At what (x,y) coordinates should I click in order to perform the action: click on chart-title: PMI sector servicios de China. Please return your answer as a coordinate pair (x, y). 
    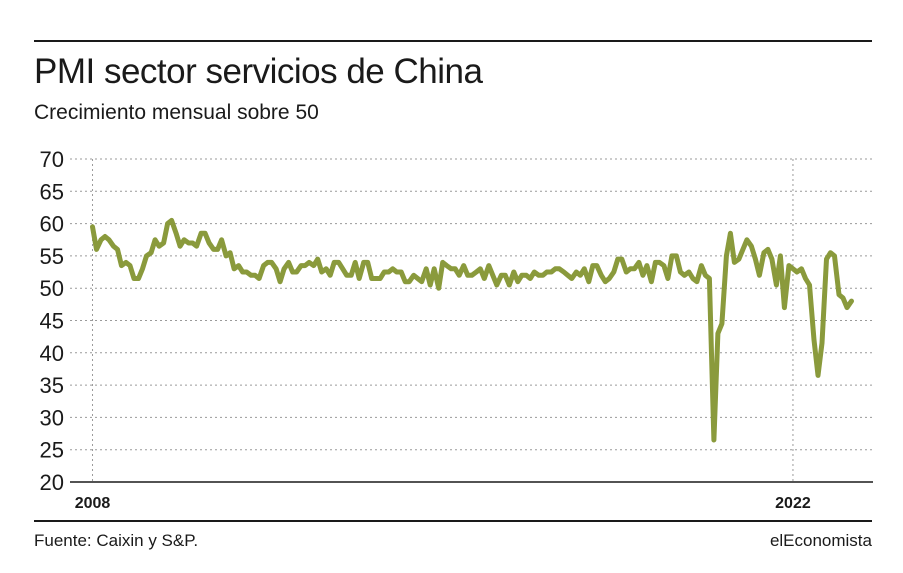
    Looking at the image, I should click on (258, 71).